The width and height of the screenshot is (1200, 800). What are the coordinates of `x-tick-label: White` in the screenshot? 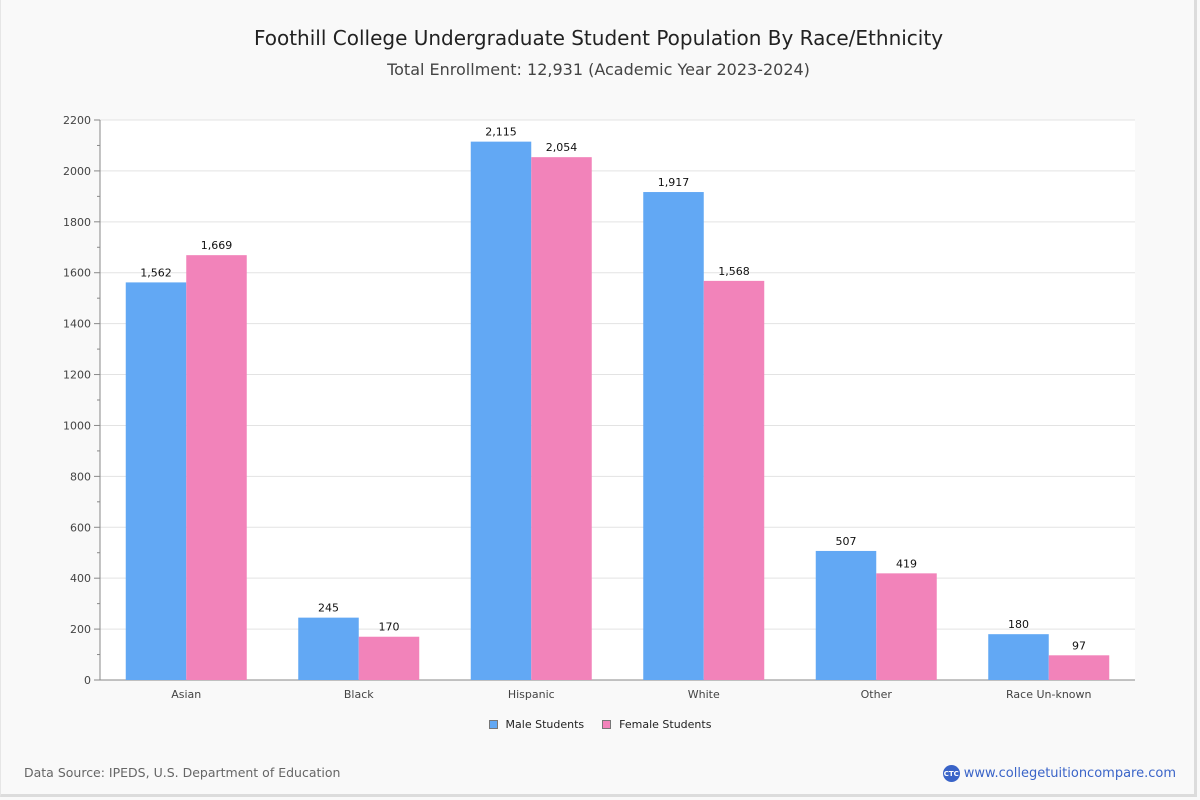 It's located at (704, 694).